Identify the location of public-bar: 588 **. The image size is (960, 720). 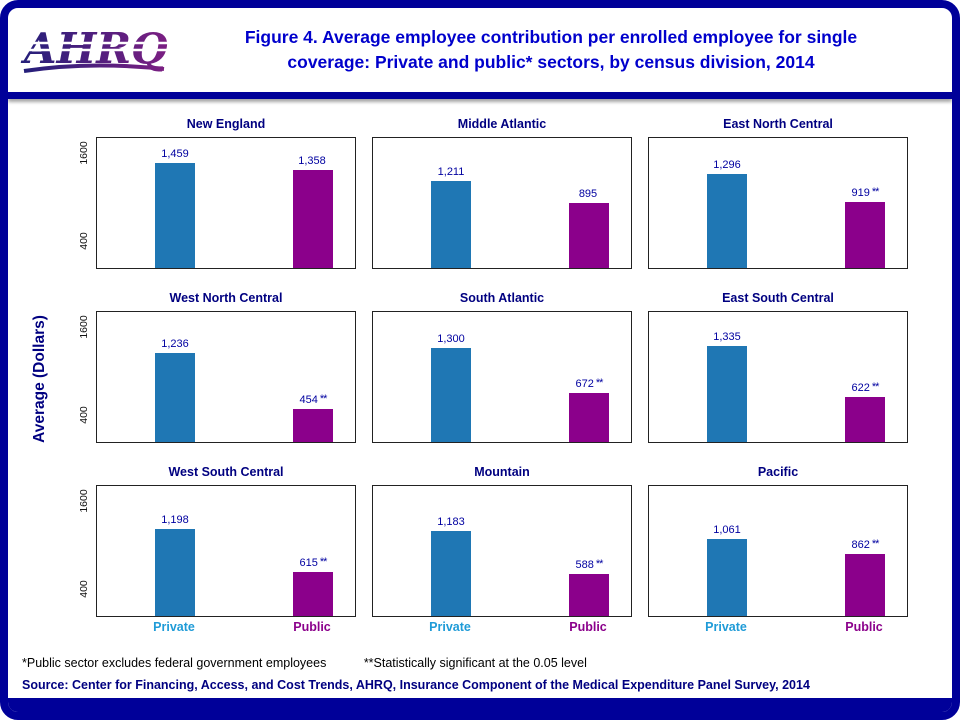
(589, 587).